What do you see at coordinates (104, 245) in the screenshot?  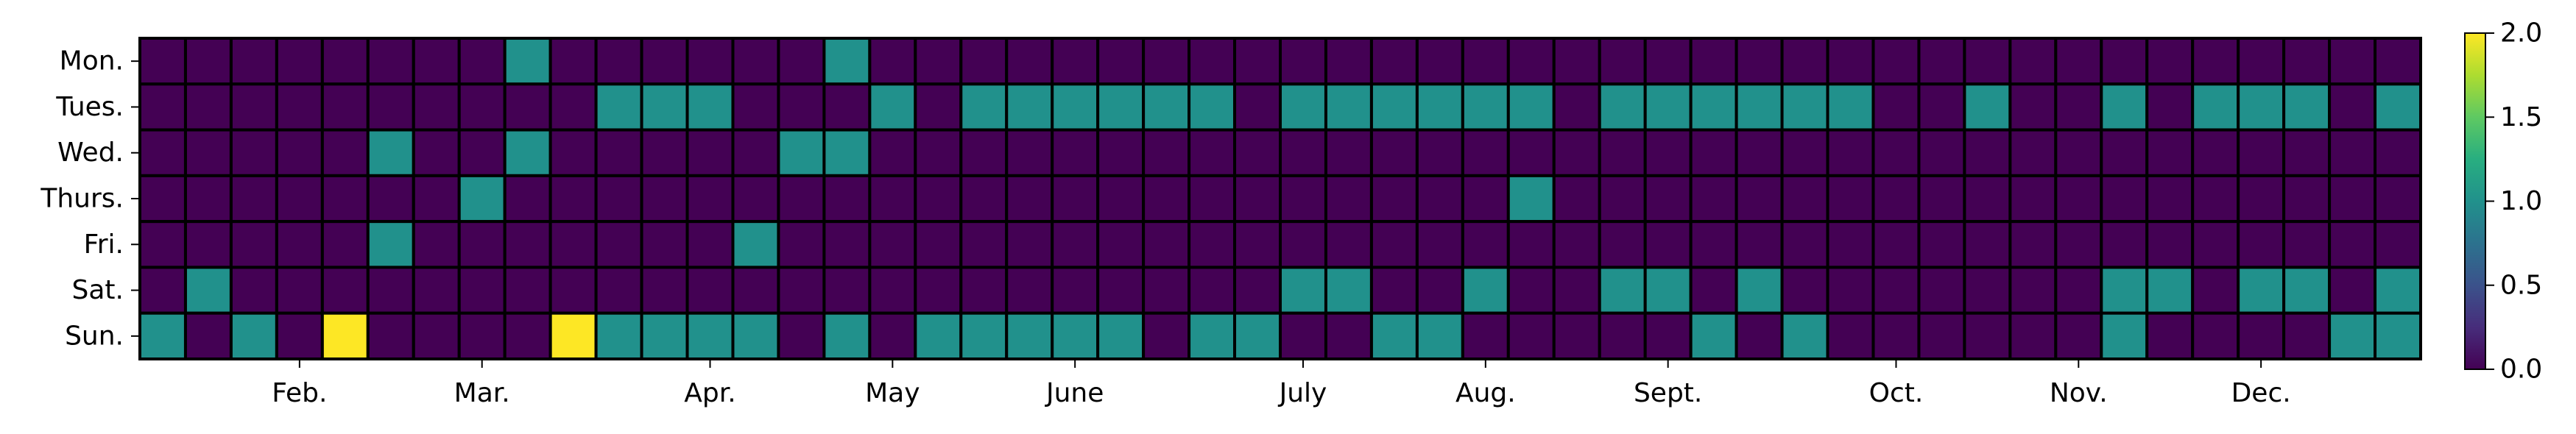 I see `row-label: Fri.` at bounding box center [104, 245].